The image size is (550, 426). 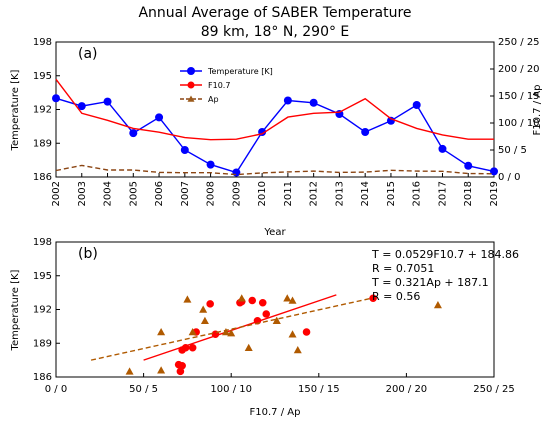 I want to click on x-tick-label: 2018, so click(x=468, y=193).